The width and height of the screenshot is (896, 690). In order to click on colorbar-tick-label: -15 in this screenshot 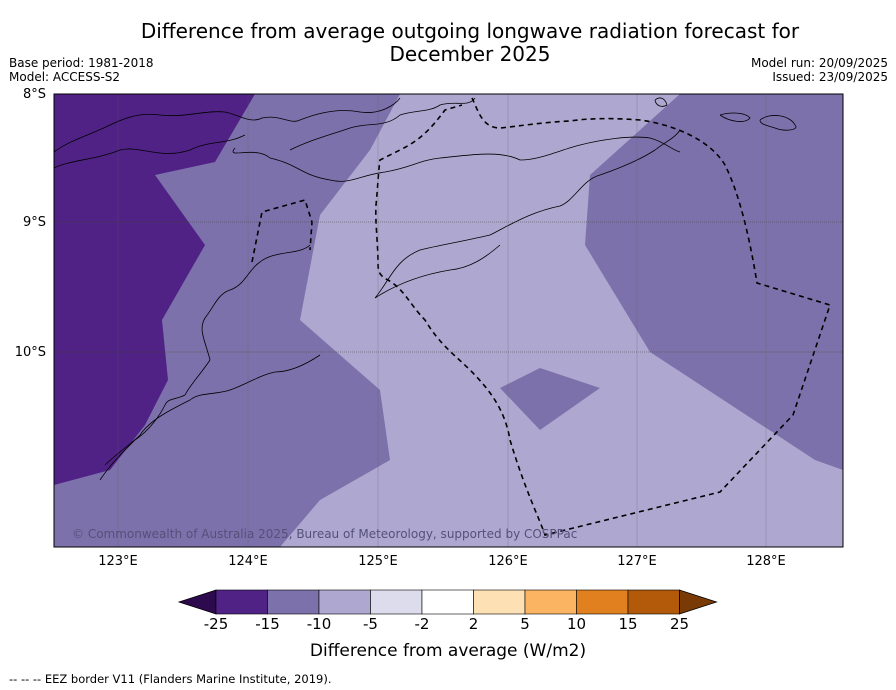, I will do `click(267, 624)`.